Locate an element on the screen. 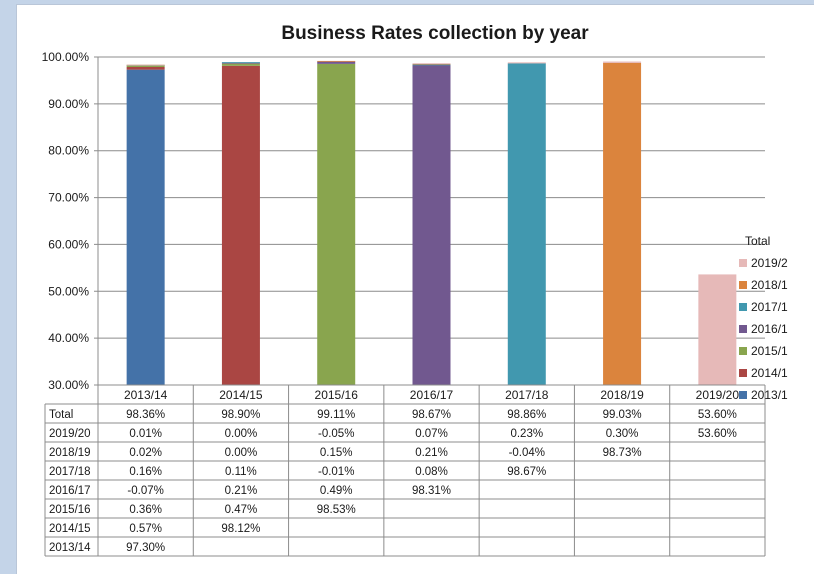  table-row-label: 2018/19 is located at coordinates (70, 453).